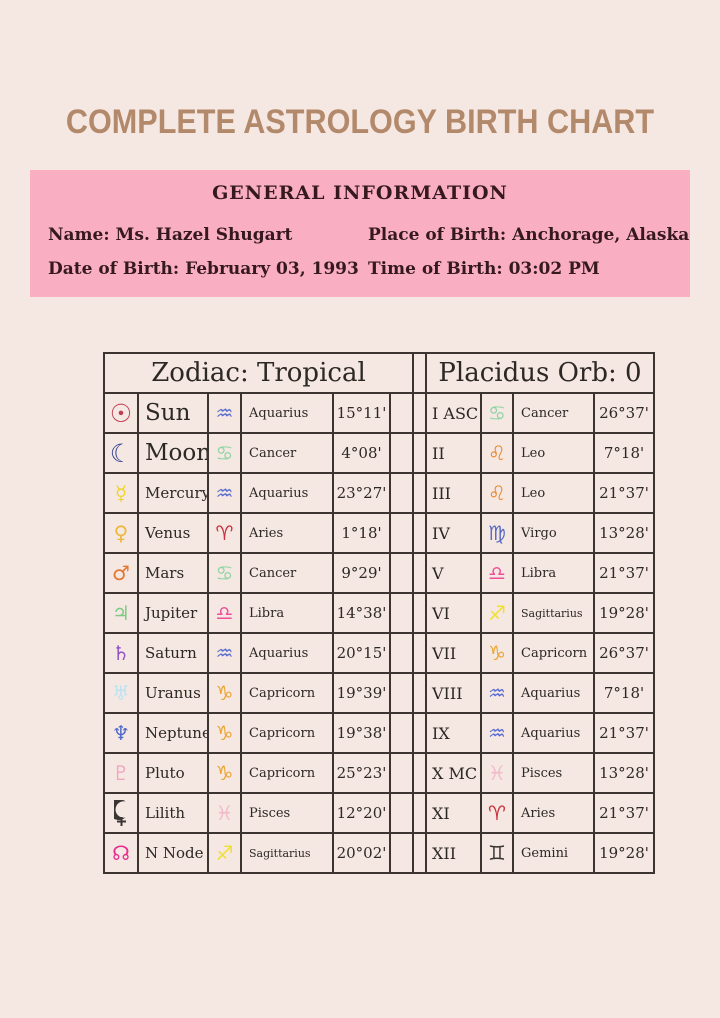 This screenshot has height=1018, width=720. Describe the element at coordinates (554, 734) in the screenshot. I see `house-sign-name: Aquarius` at that location.